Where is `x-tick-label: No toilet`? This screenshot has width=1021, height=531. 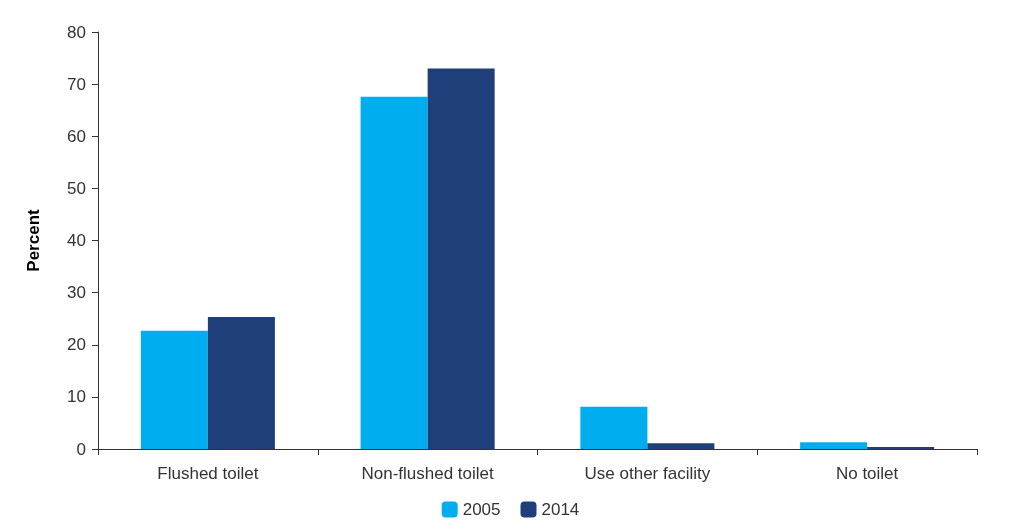 x-tick-label: No toilet is located at coordinates (867, 473).